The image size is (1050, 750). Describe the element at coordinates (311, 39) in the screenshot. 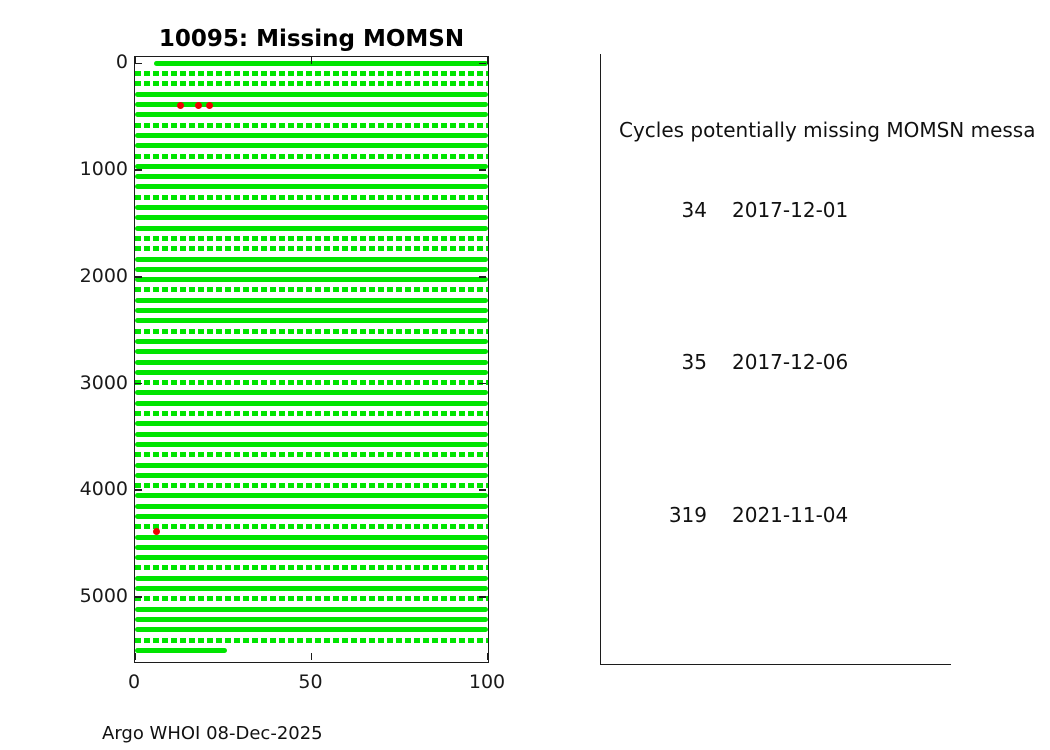

I see `chart-title: 10095: Missing MOMSN` at that location.